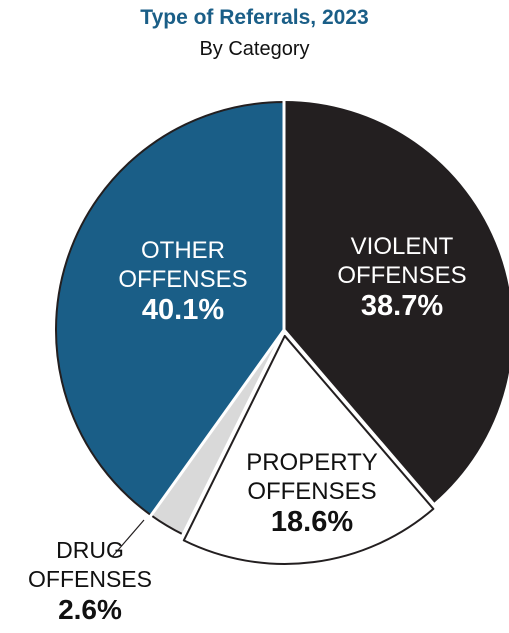 The height and width of the screenshot is (633, 509). Describe the element at coordinates (128, 538) in the screenshot. I see `leader-line-drug` at that location.